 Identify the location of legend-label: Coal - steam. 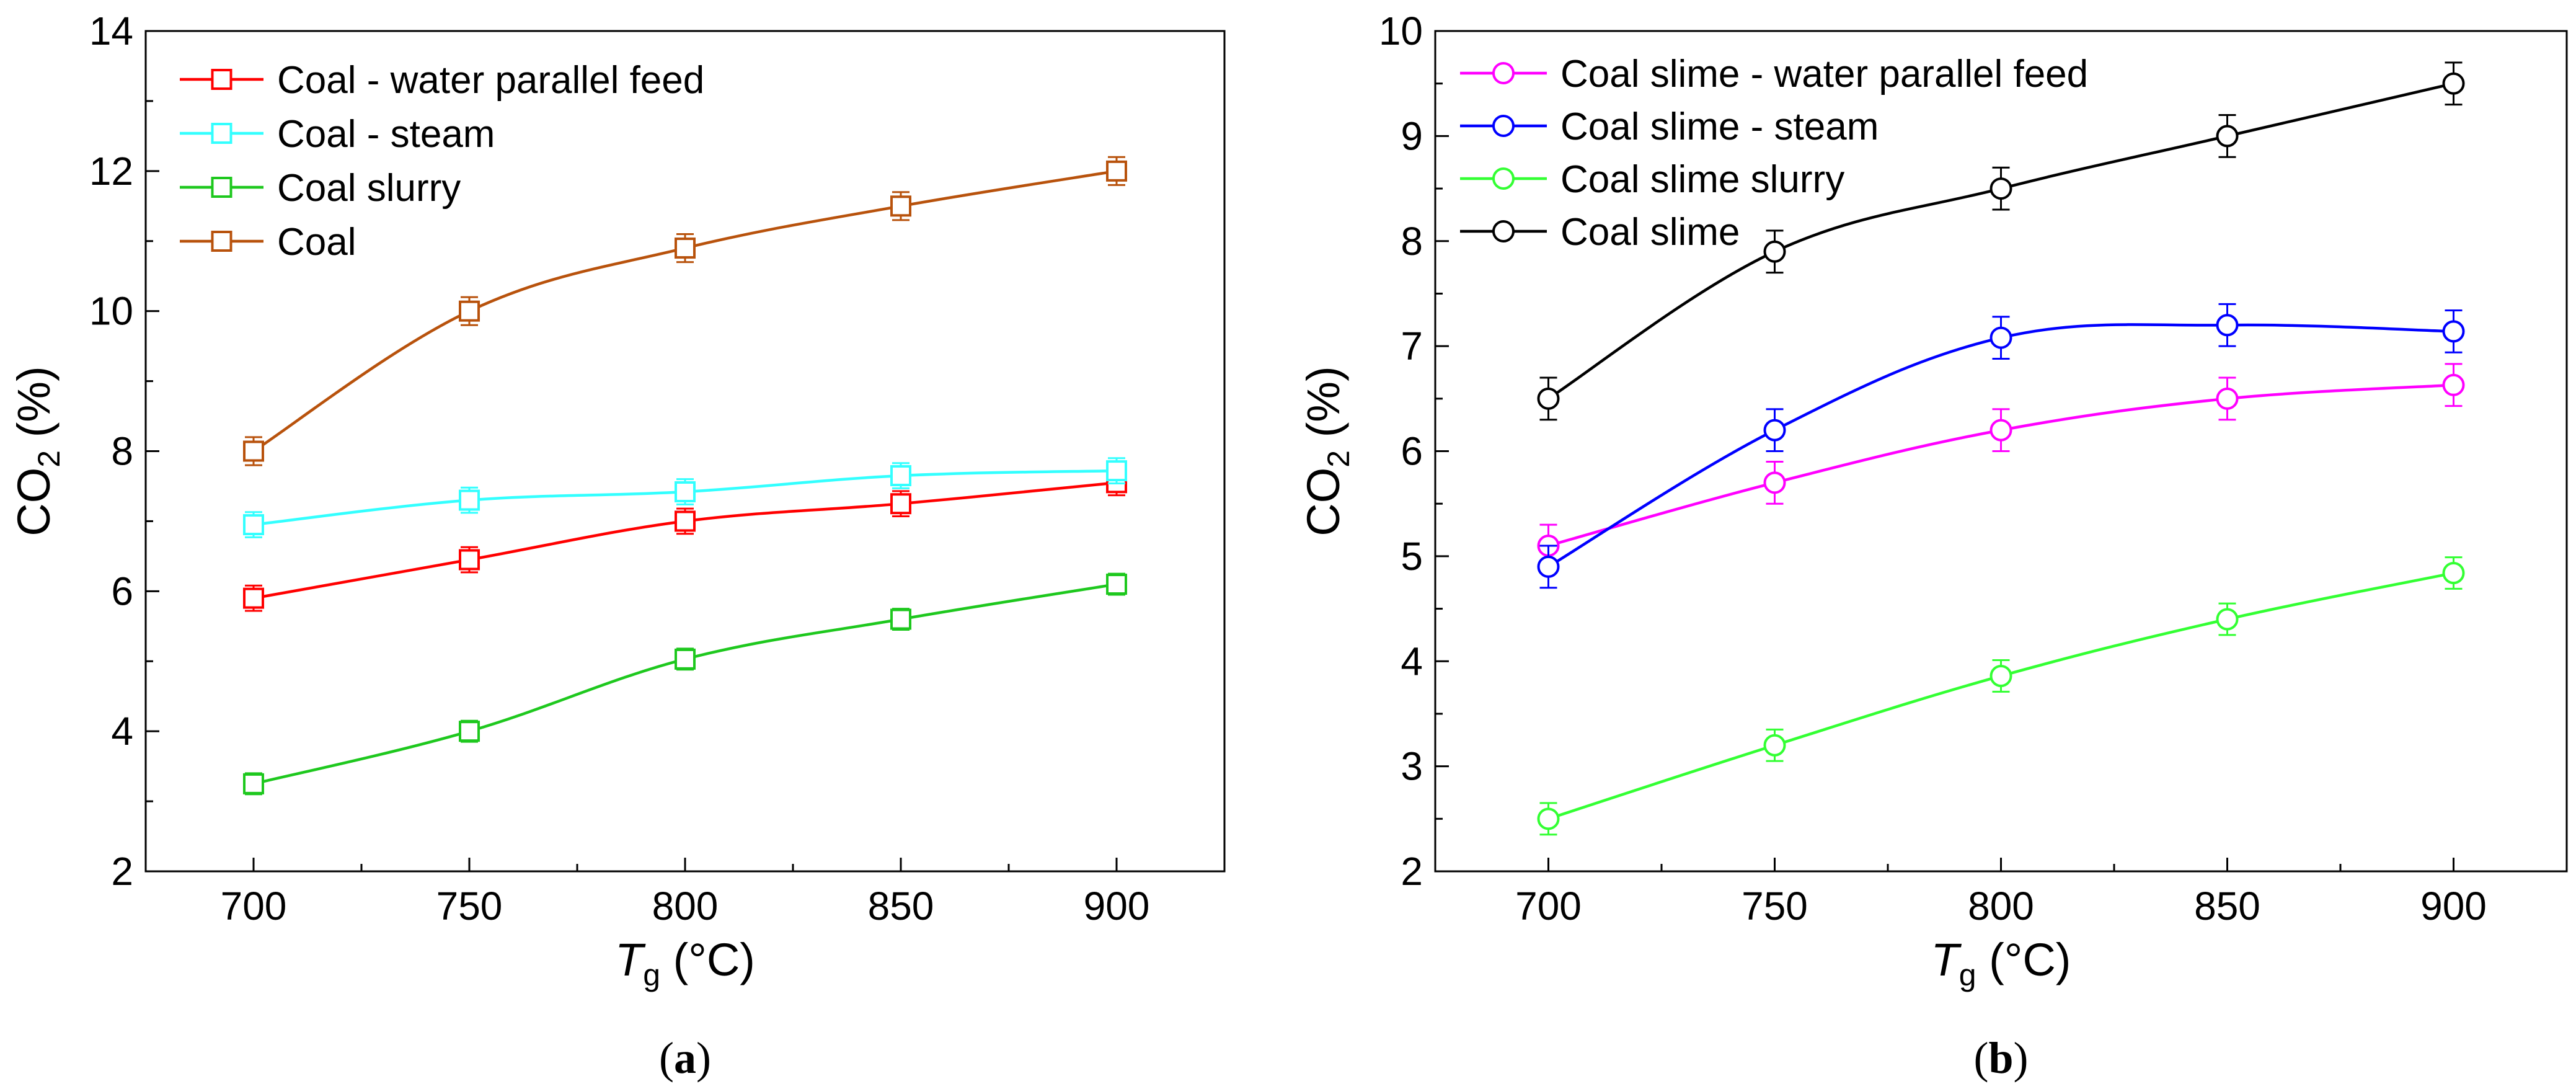
(386, 134).